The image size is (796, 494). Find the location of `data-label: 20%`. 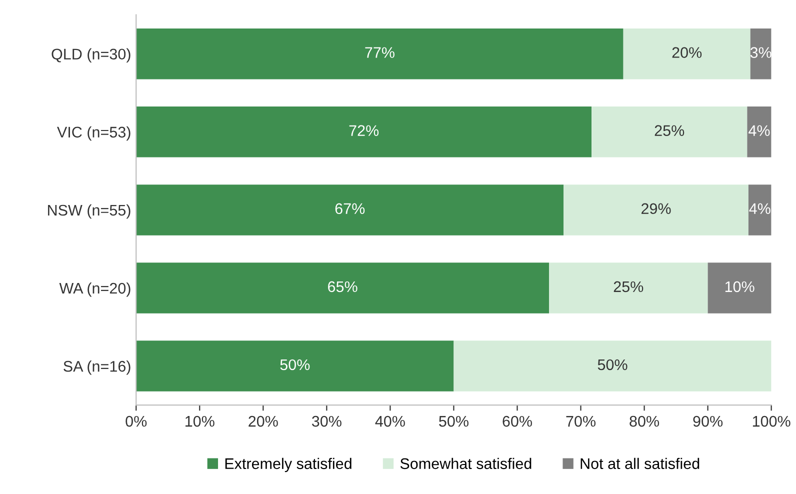

data-label: 20% is located at coordinates (687, 52).